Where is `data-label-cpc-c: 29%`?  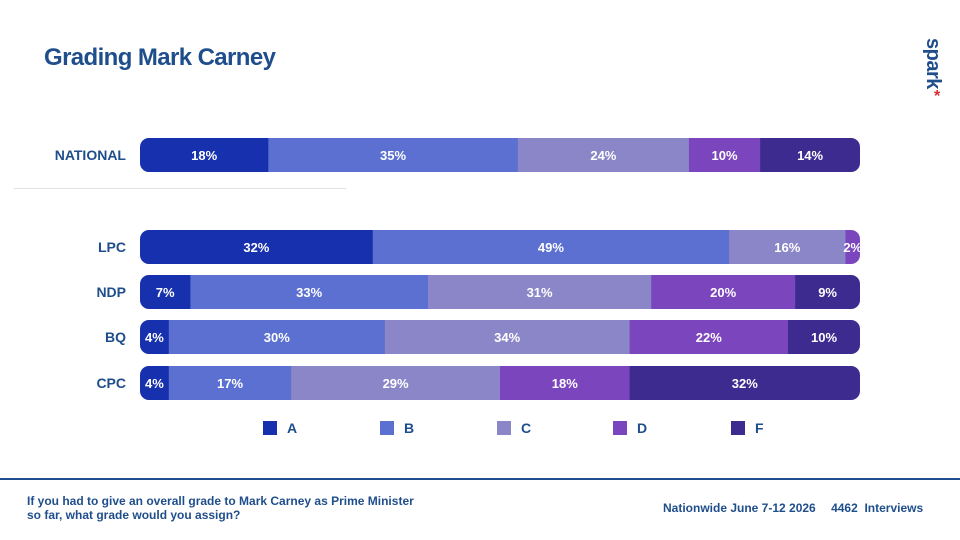 data-label-cpc-c: 29% is located at coordinates (396, 383).